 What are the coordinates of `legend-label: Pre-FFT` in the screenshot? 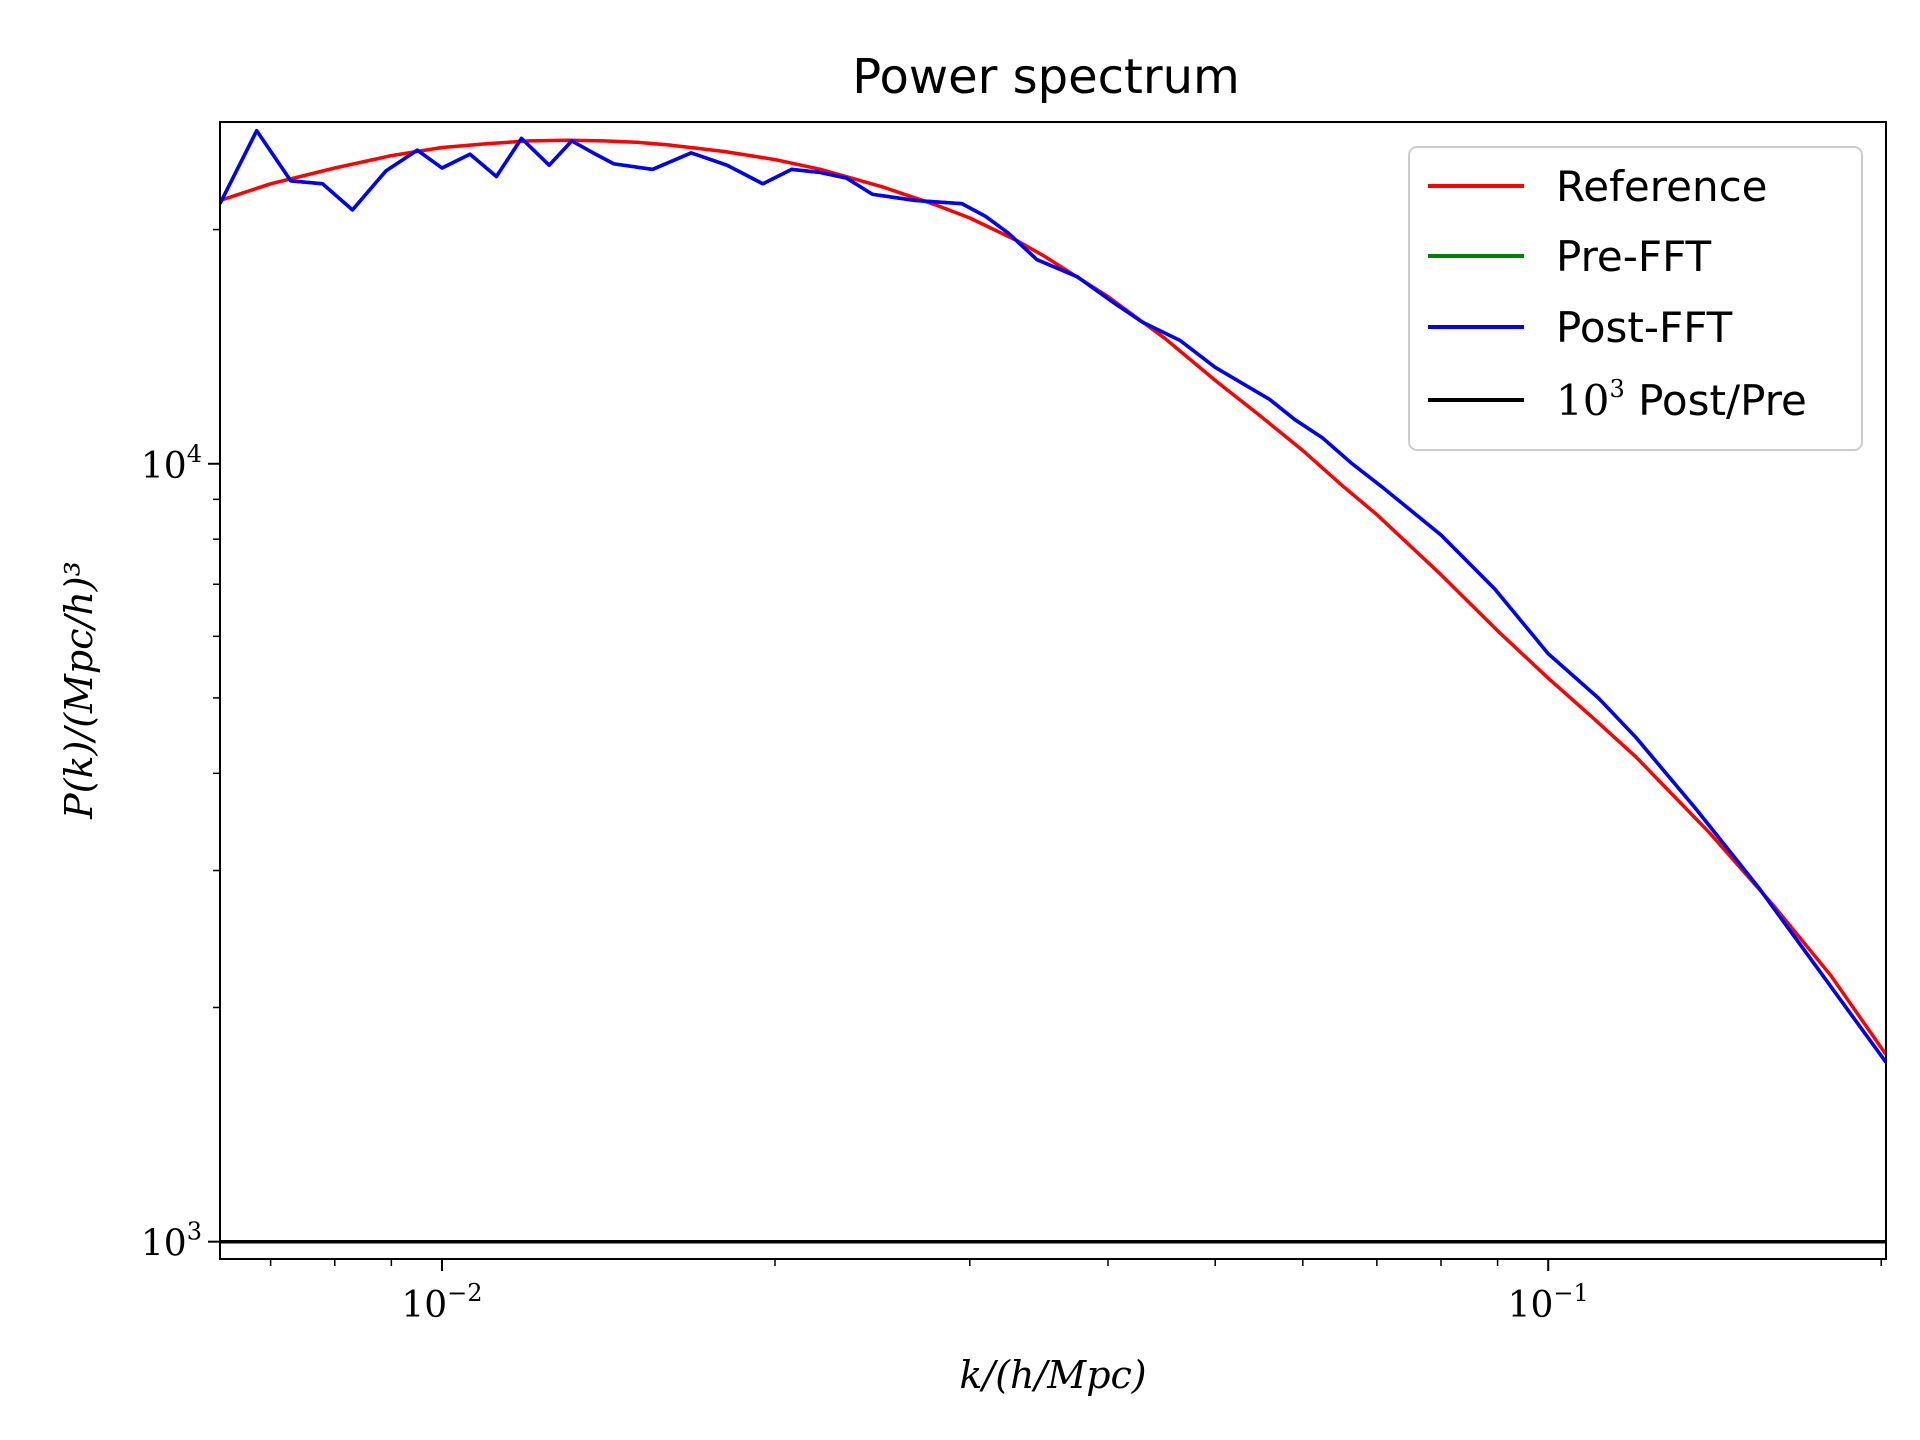 It's located at (1634, 256).